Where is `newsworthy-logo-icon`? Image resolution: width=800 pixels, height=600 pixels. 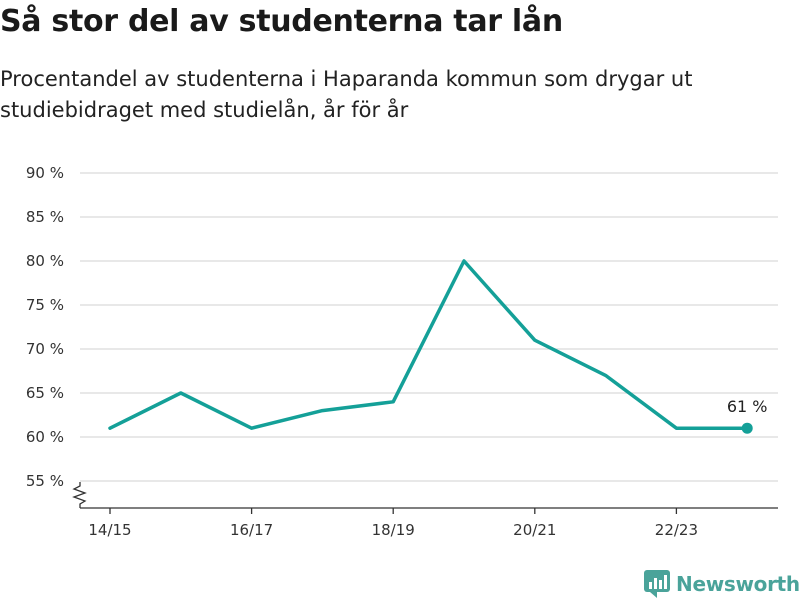 newsworthy-logo-icon is located at coordinates (657, 584).